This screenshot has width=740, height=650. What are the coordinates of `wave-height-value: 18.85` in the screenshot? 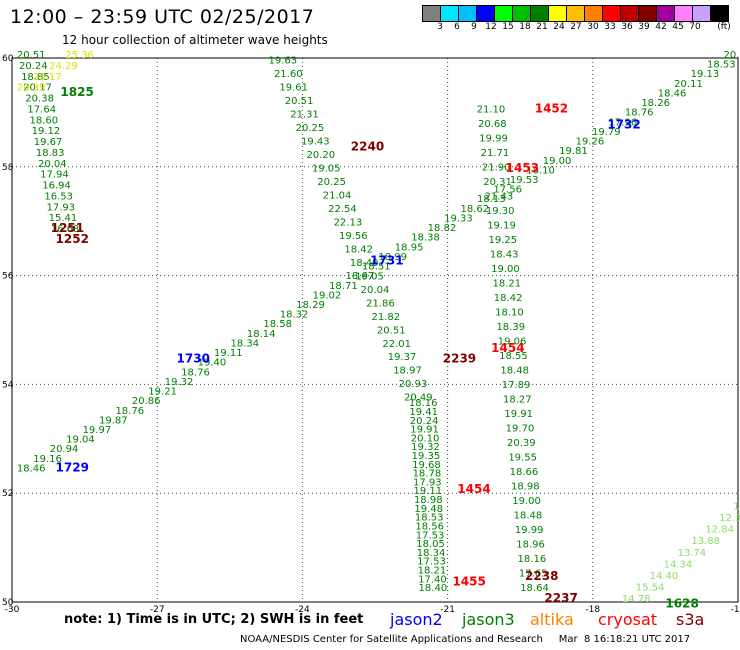 It's located at (35, 77).